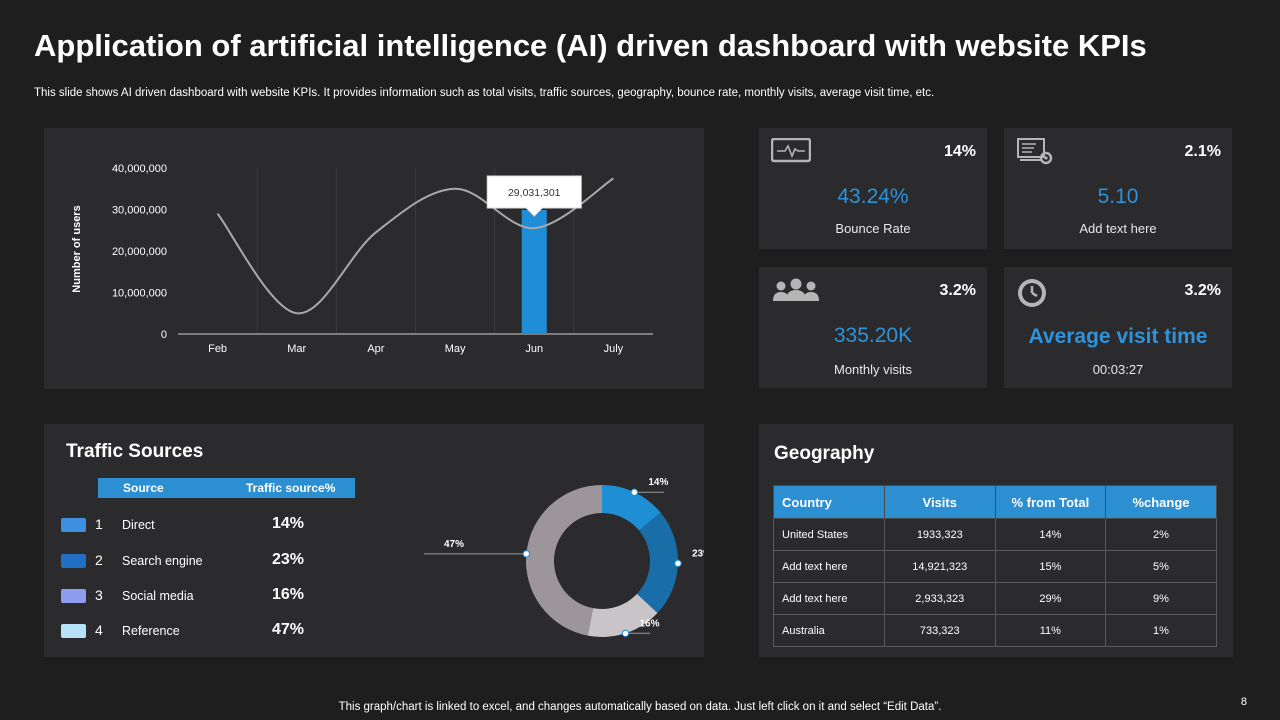  I want to click on clock-icon, so click(1032, 293).